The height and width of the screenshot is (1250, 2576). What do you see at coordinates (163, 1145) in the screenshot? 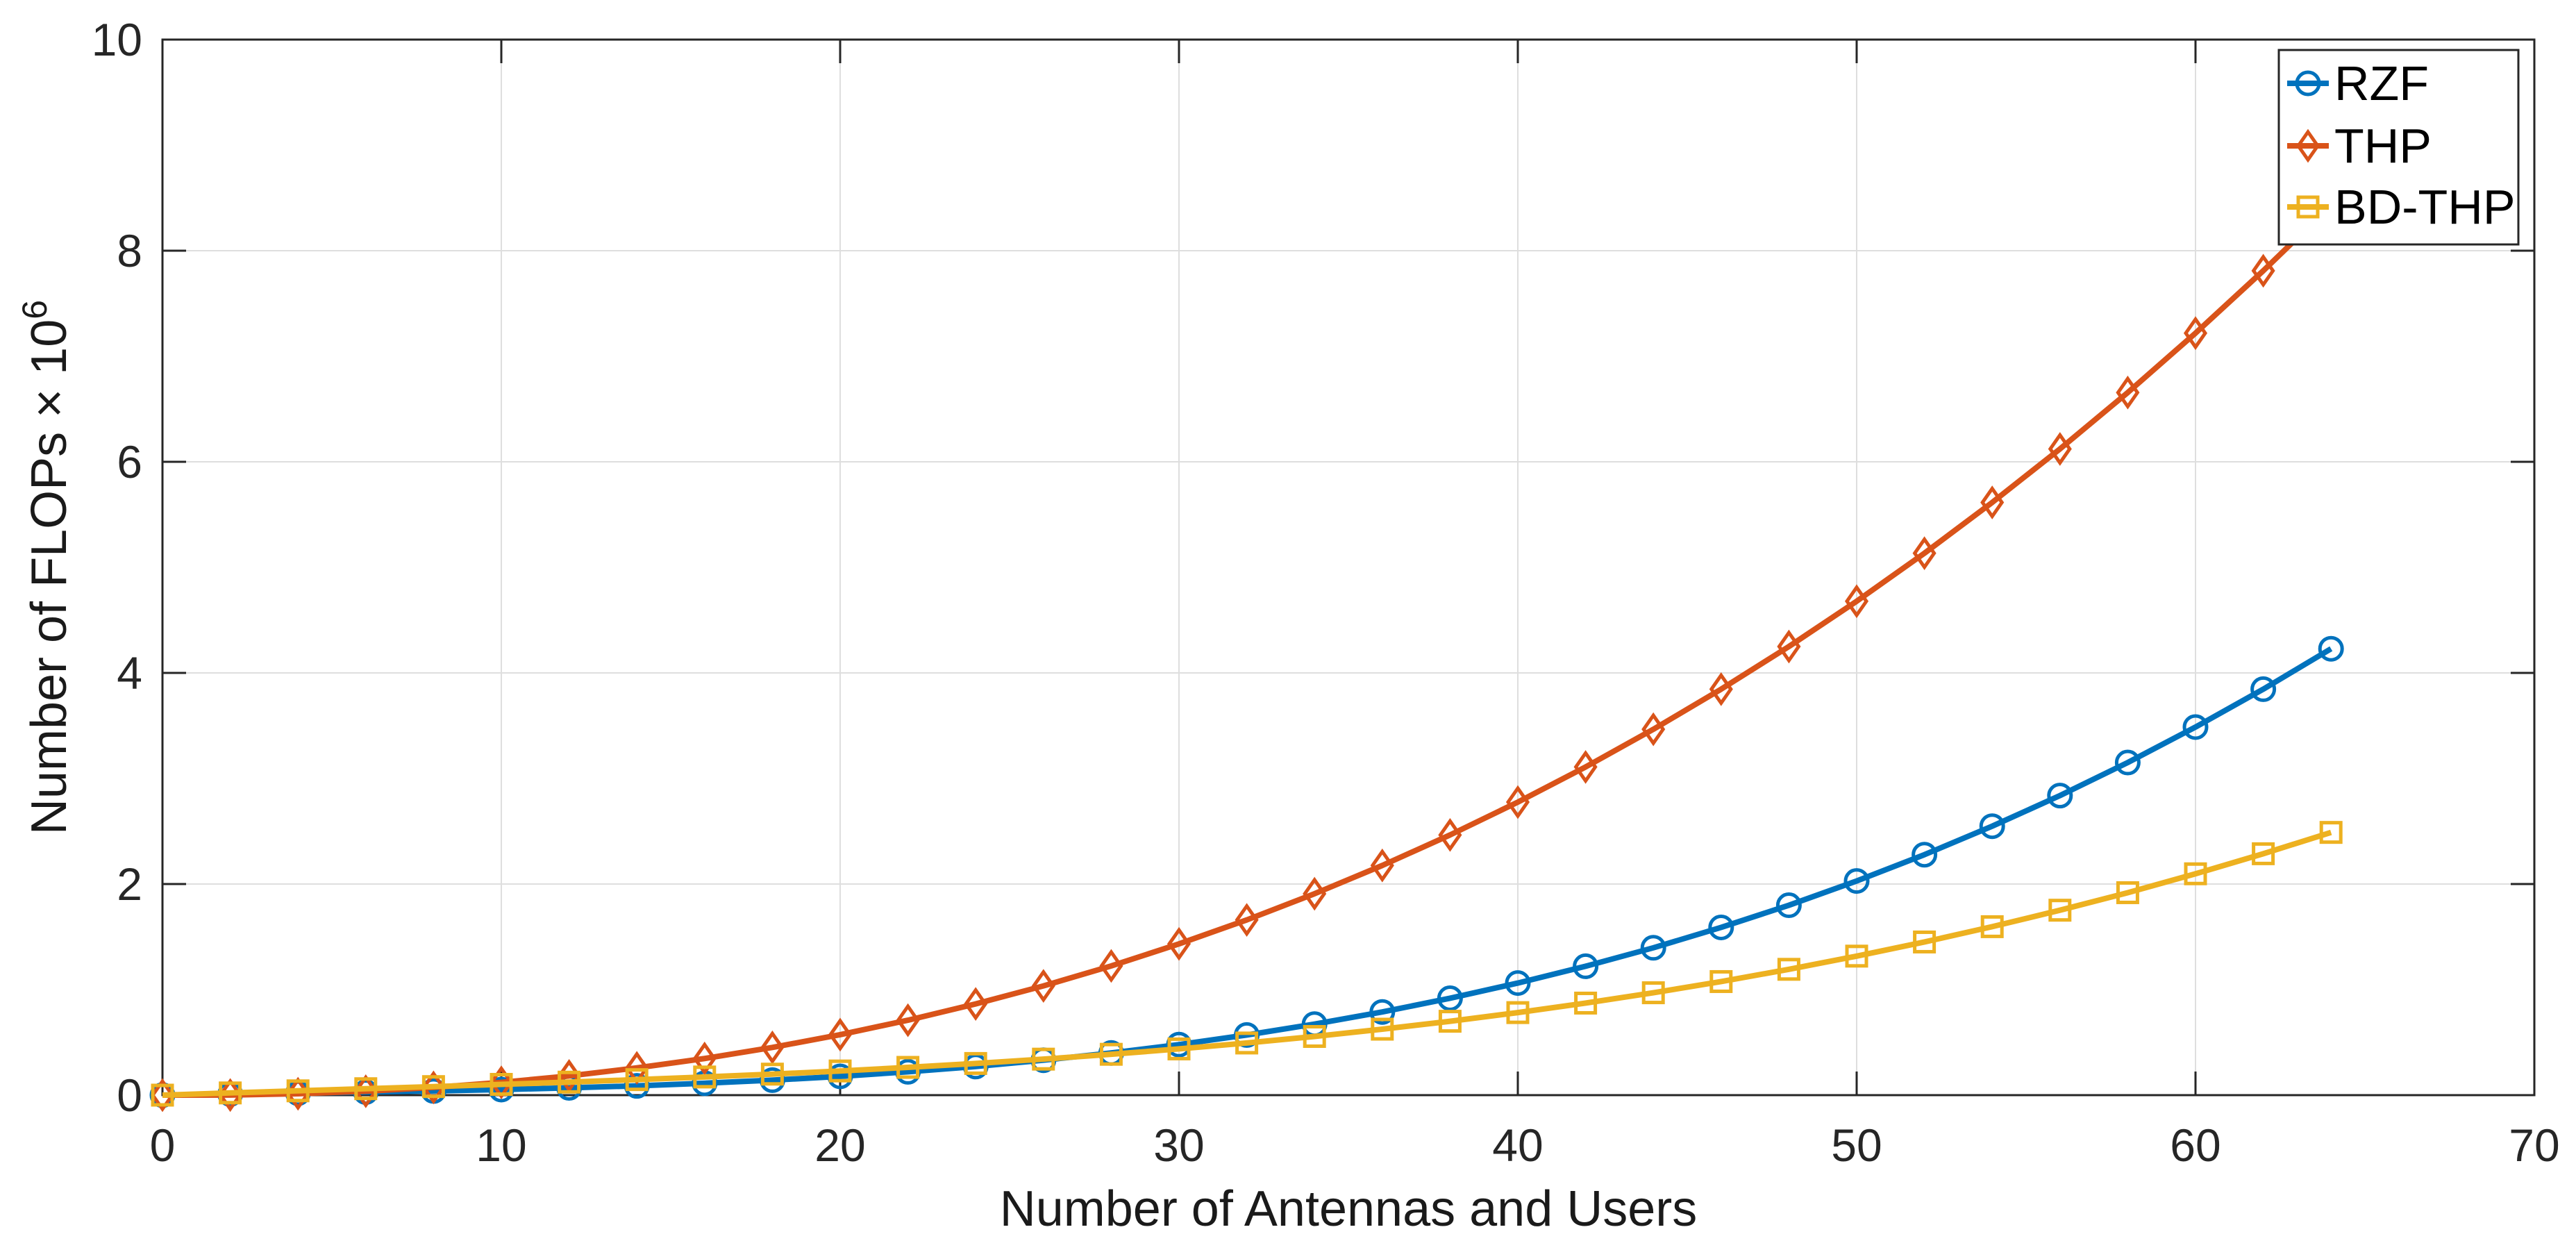
I see `x-axis-tick-label: 0` at bounding box center [163, 1145].